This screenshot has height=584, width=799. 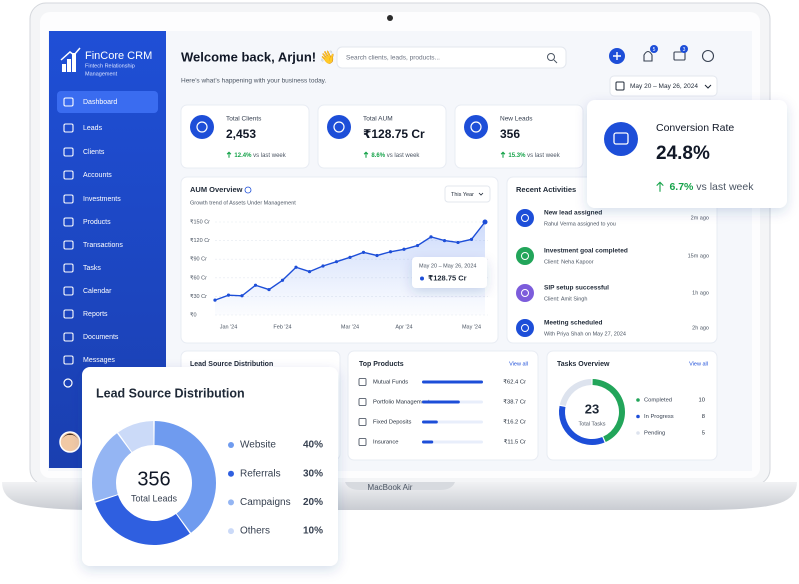 I want to click on activity-detail: Rahul Verma assigned to you, so click(x=580, y=224).